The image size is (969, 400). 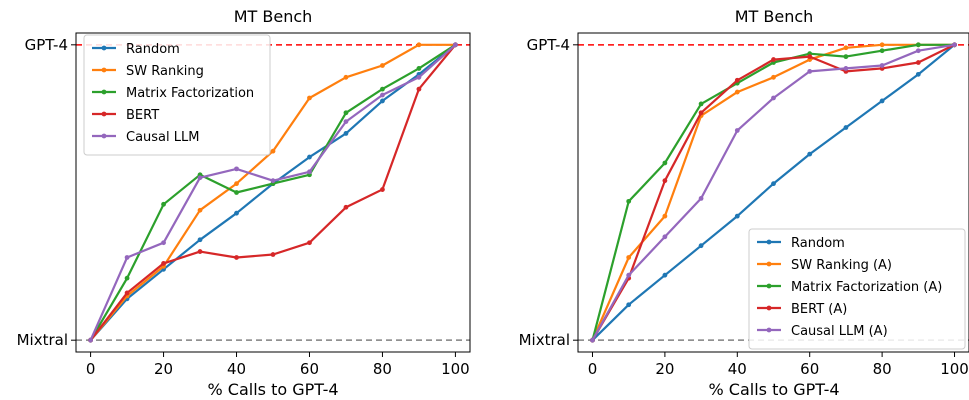 I want to click on legend-label: BERT (A), so click(x=819, y=309).